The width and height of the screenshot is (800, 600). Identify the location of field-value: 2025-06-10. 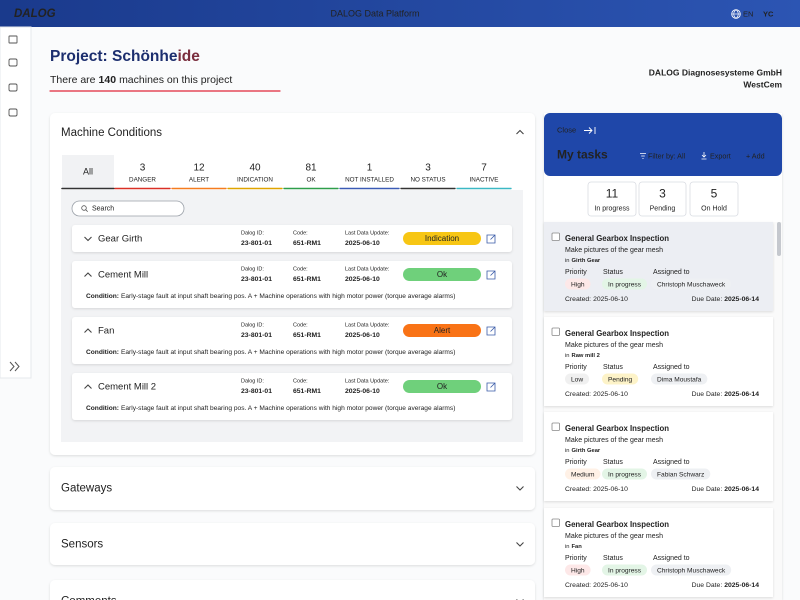
(362, 335).